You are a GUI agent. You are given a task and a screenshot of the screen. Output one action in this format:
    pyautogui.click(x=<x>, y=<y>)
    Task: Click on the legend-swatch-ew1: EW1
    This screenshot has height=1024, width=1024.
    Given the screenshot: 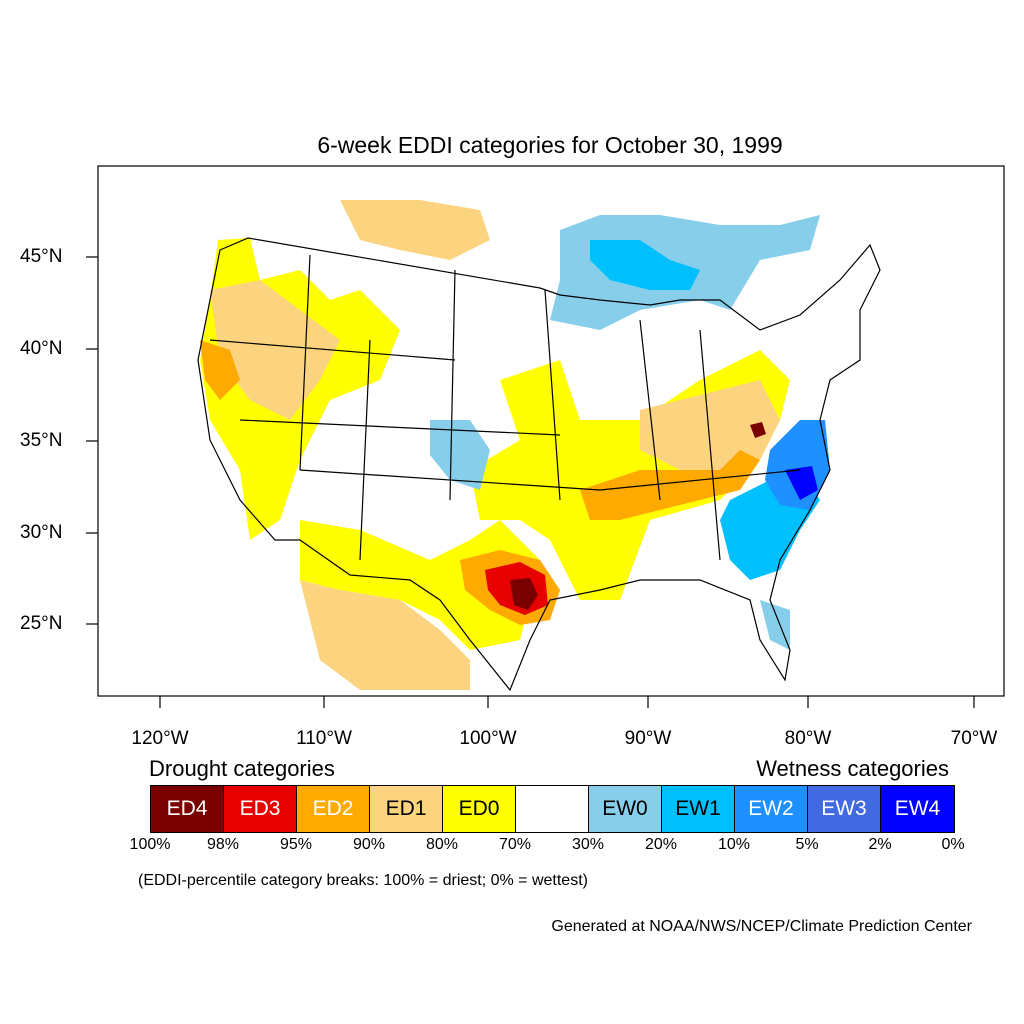 What is the action you would take?
    pyautogui.click(x=698, y=809)
    